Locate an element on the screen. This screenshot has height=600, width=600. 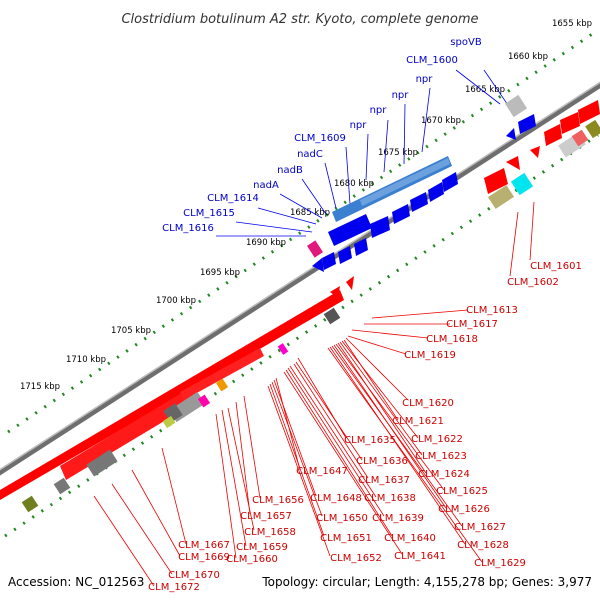
gene-arrow-blue-small is located at coordinates (318, 265).